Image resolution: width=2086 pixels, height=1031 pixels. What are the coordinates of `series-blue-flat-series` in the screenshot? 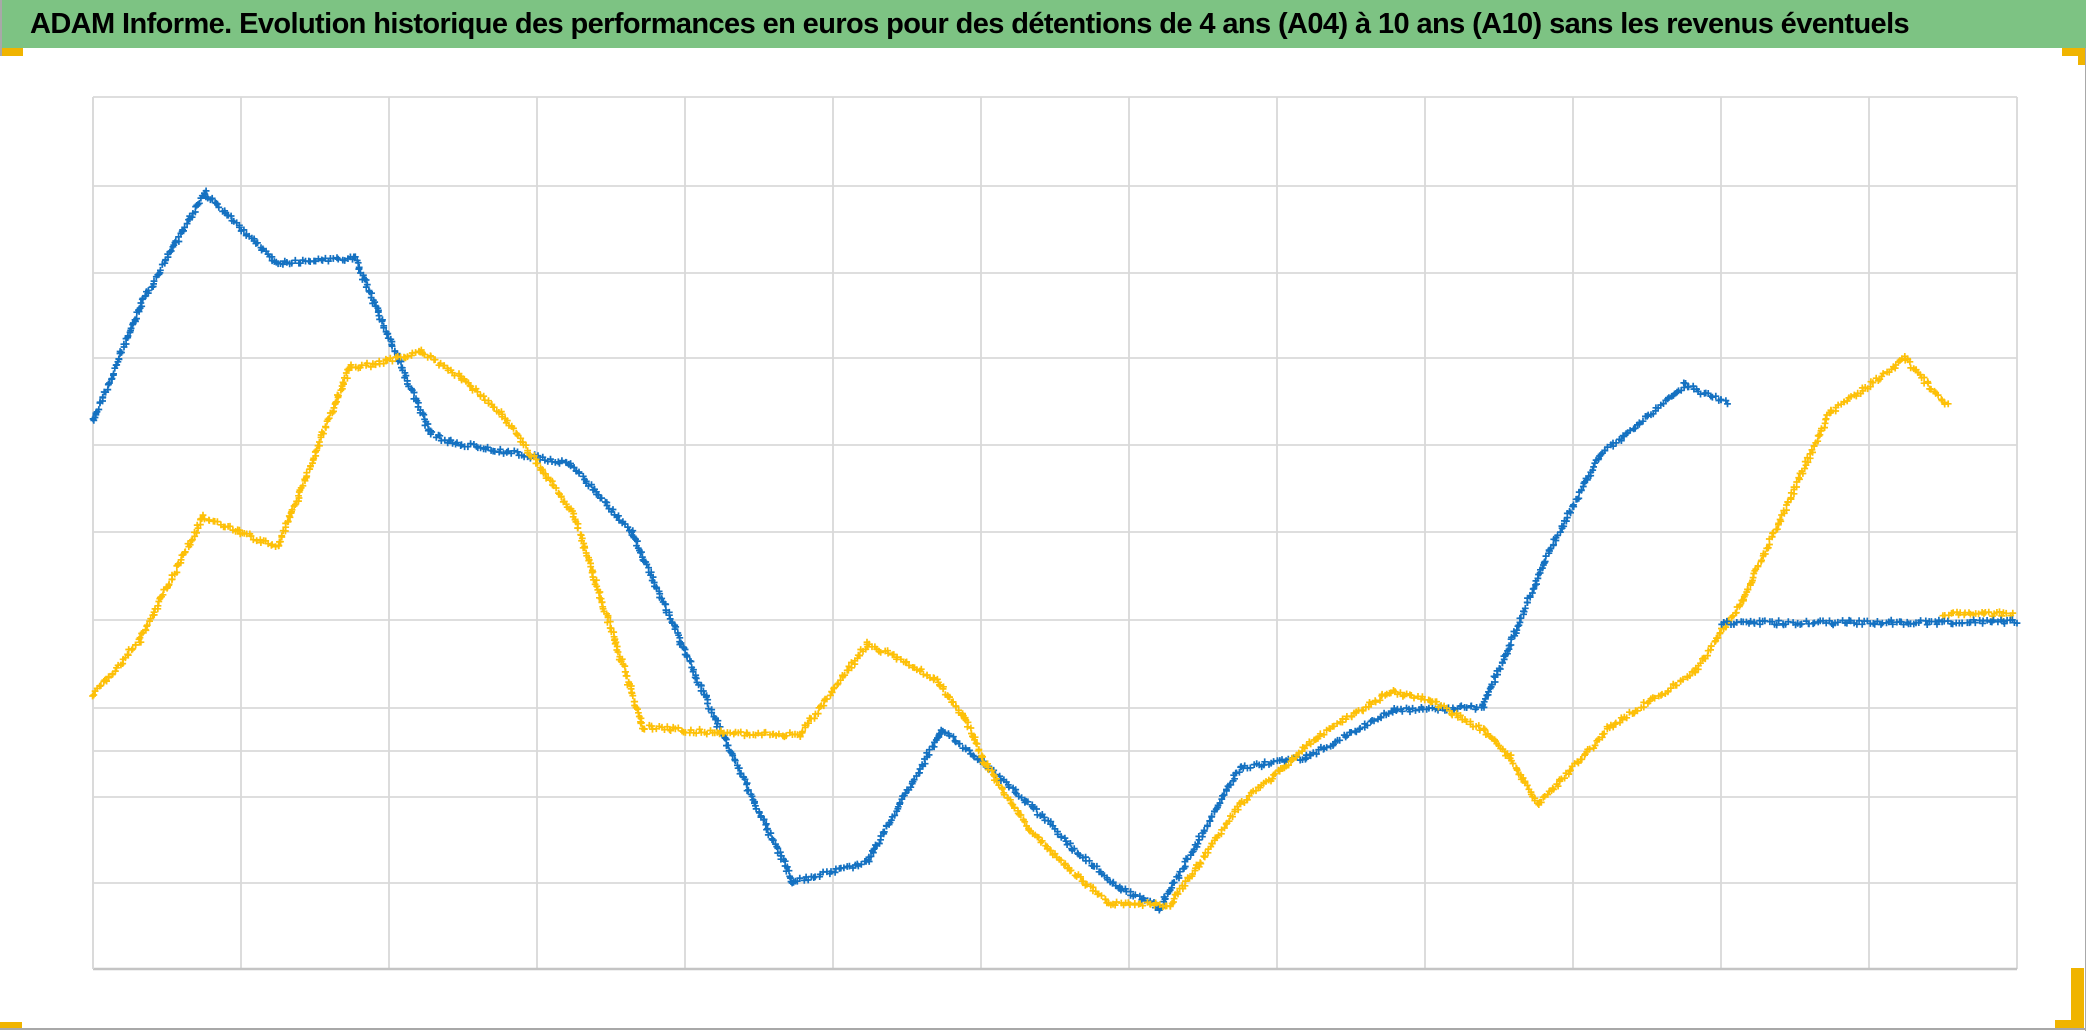 It's located at (1869, 622).